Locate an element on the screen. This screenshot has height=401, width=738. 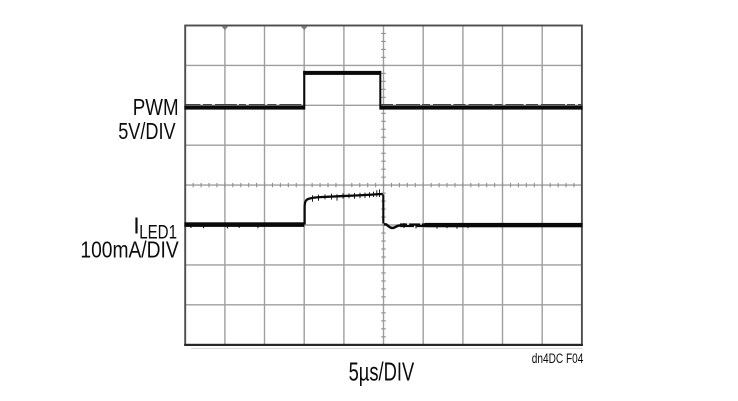
svg-text: 5V/DIV is located at coordinates (147, 131).